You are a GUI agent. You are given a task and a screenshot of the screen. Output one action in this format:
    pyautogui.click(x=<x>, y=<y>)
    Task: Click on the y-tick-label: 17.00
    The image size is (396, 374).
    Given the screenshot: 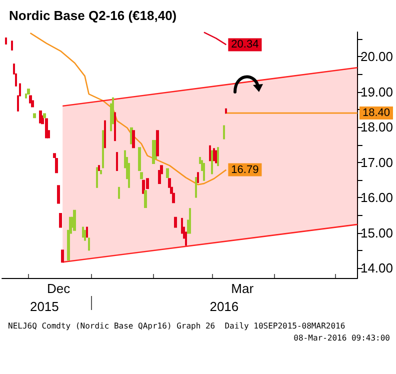 What is the action you would take?
    pyautogui.click(x=377, y=162)
    